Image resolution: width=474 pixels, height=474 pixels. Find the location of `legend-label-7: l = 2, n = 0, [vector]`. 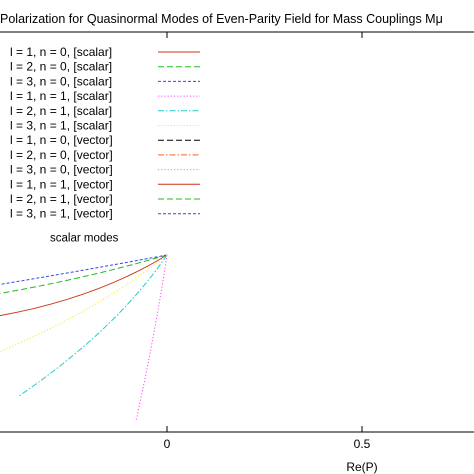

legend-label-7: l = 2, n = 0, [vector] is located at coordinates (61, 155).